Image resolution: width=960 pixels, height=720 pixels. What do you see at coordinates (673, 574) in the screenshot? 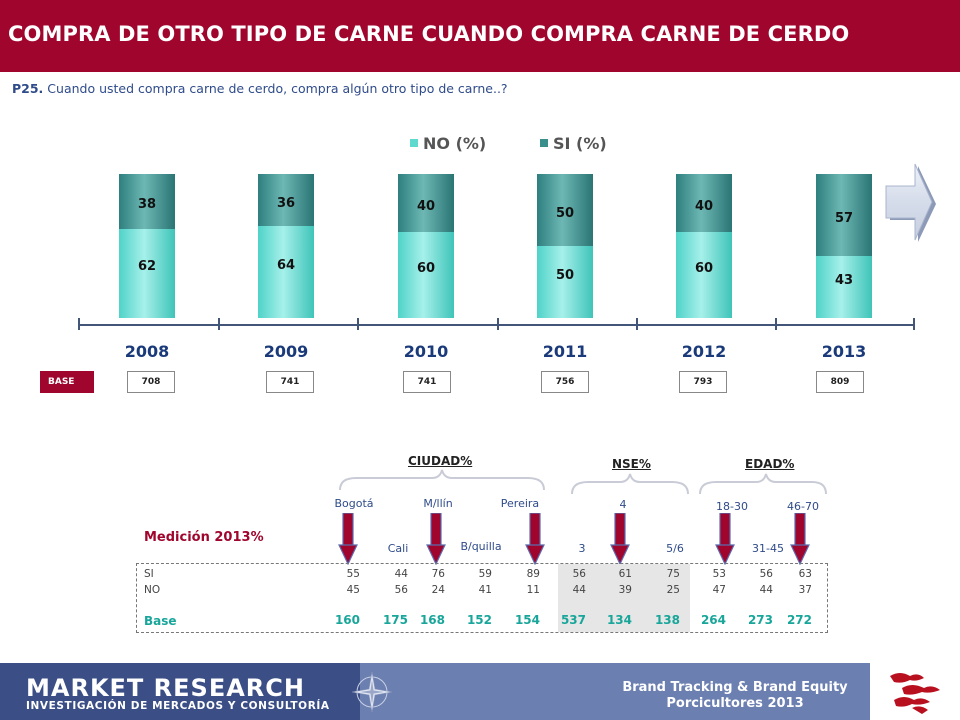
I see `table-cell-si: 75` at bounding box center [673, 574].